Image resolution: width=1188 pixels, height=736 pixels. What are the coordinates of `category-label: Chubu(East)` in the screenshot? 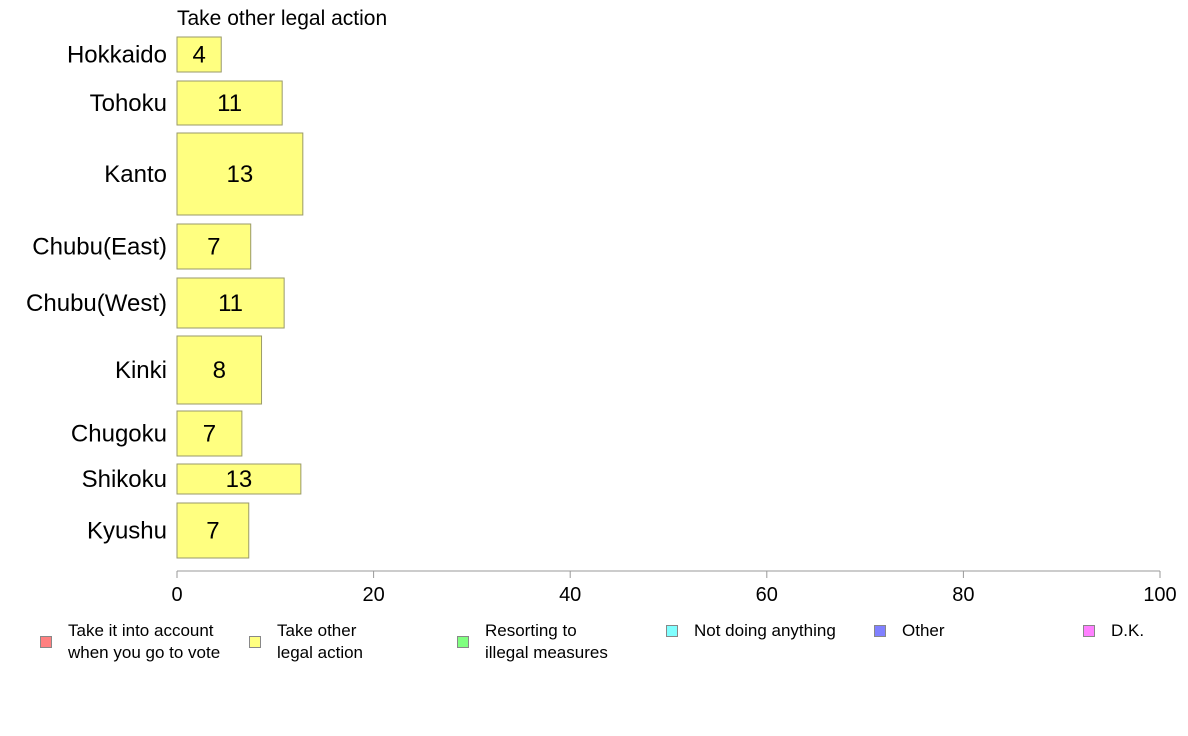 It's located at (99, 247).